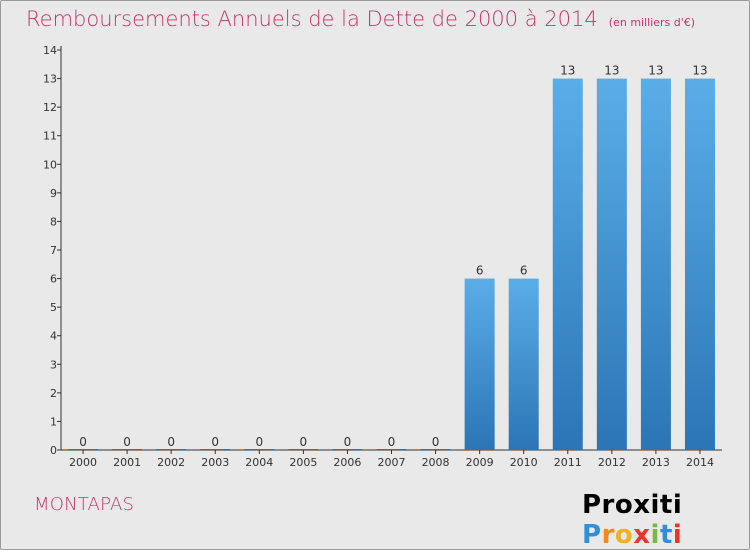 This screenshot has width=750, height=550. What do you see at coordinates (700, 462) in the screenshot?
I see `x-tick-label: 2014` at bounding box center [700, 462].